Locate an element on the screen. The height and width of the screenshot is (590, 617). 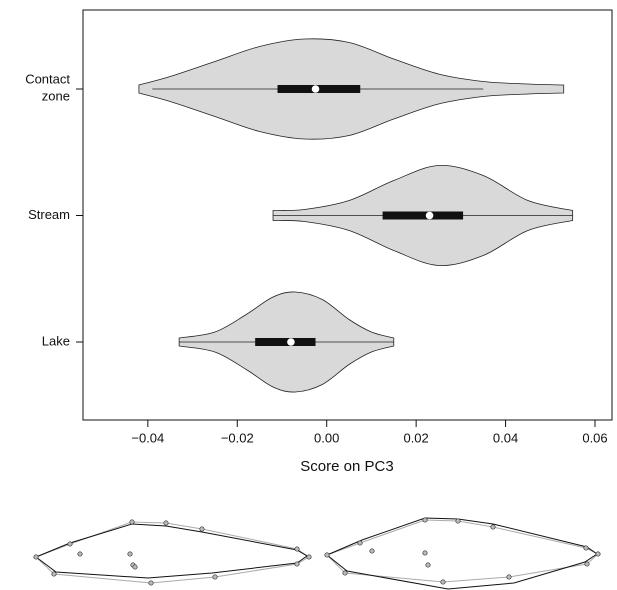
x-tick-label: −0.02 is located at coordinates (237, 437).